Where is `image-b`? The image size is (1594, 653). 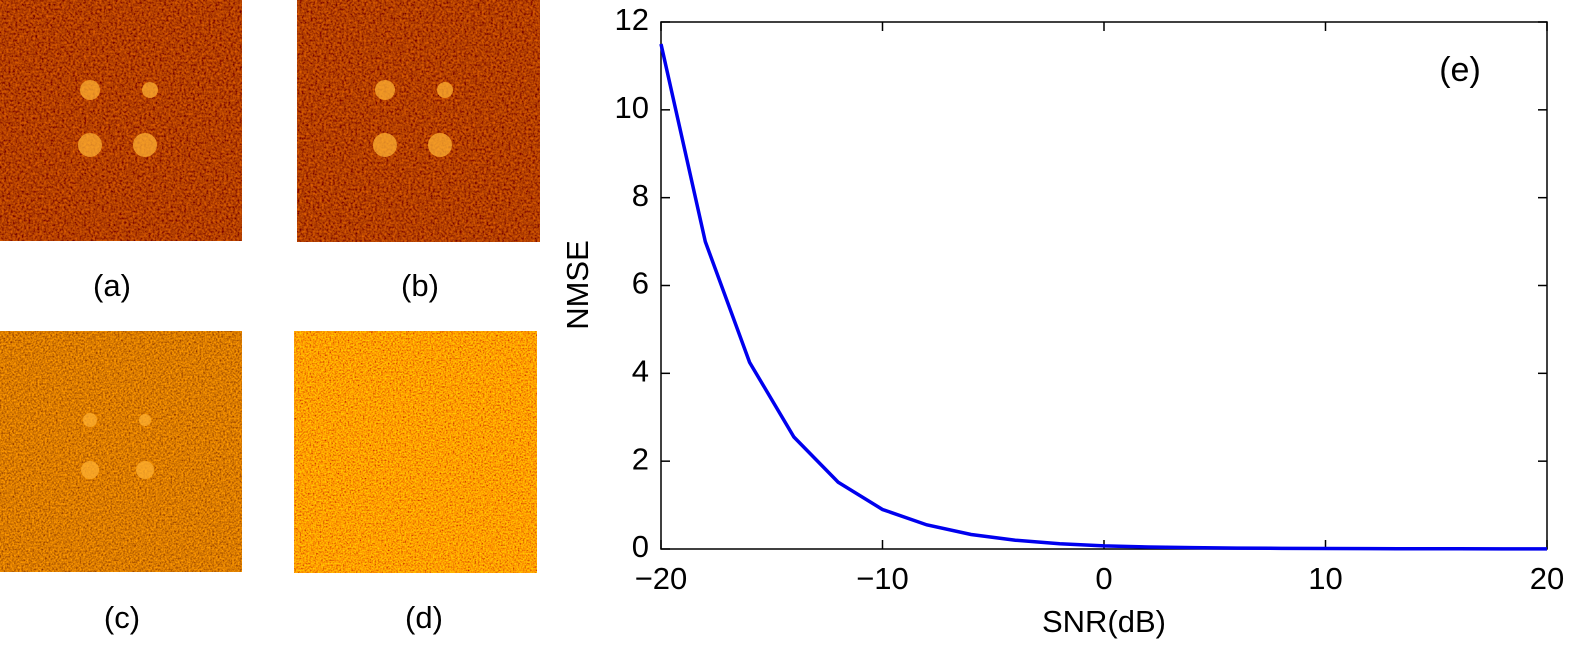
image-b is located at coordinates (418, 121).